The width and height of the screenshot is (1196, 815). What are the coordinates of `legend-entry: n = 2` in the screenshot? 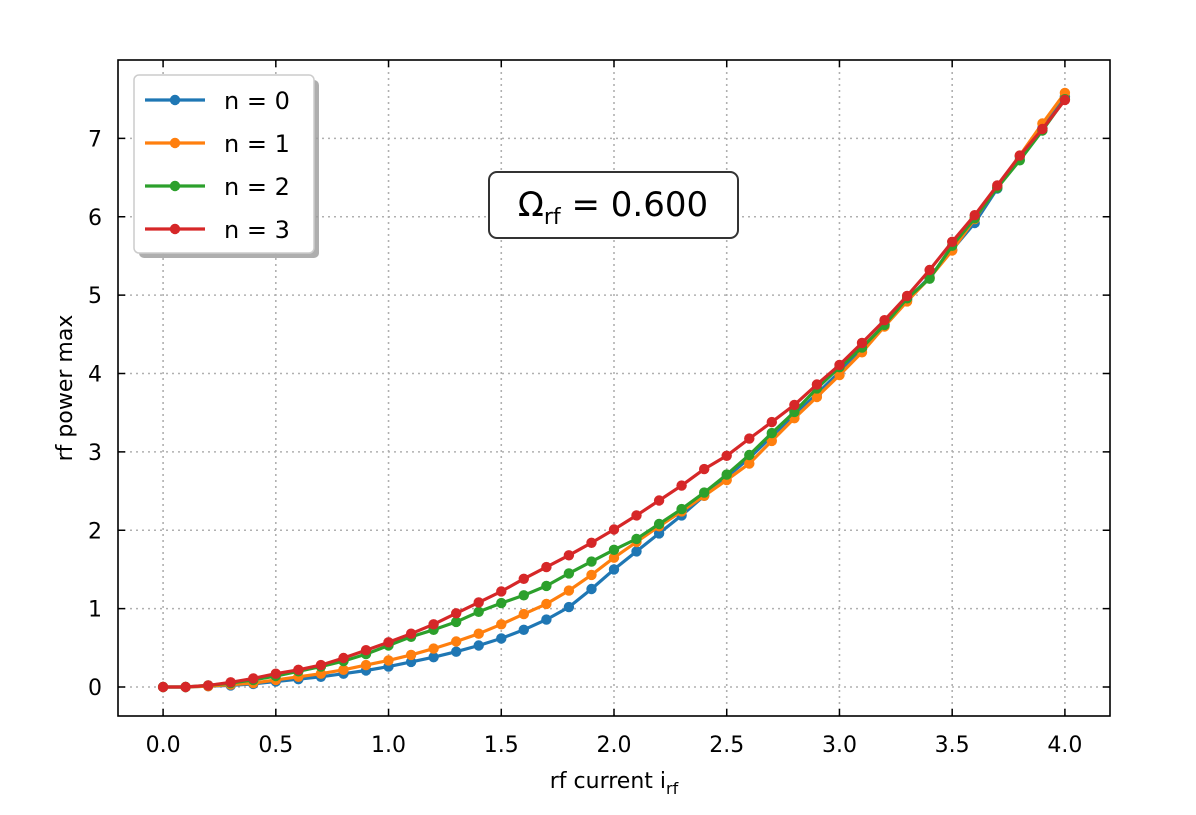 It's located at (217, 187).